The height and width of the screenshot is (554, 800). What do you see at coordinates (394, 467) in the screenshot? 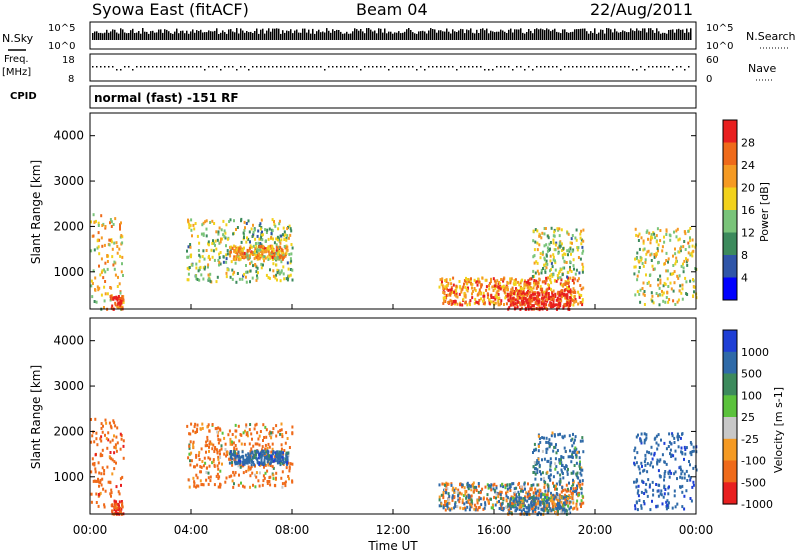
I see `velocity-echoes` at bounding box center [394, 467].